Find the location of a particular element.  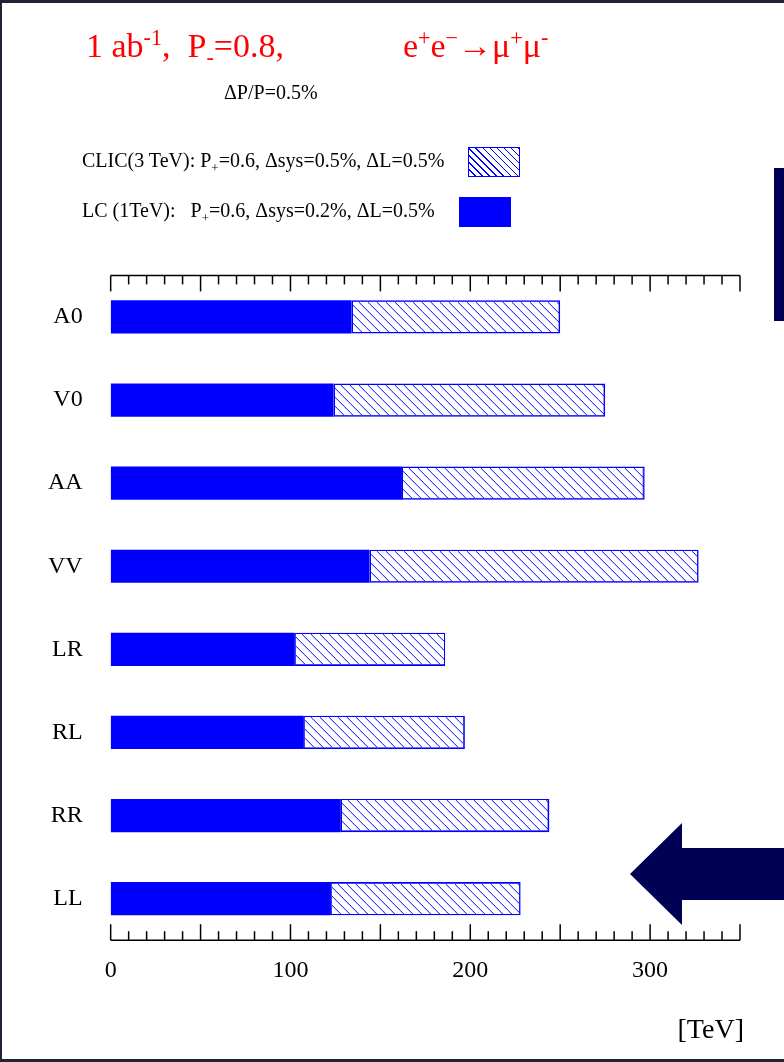

x-tick-label: 100 is located at coordinates (290, 968).